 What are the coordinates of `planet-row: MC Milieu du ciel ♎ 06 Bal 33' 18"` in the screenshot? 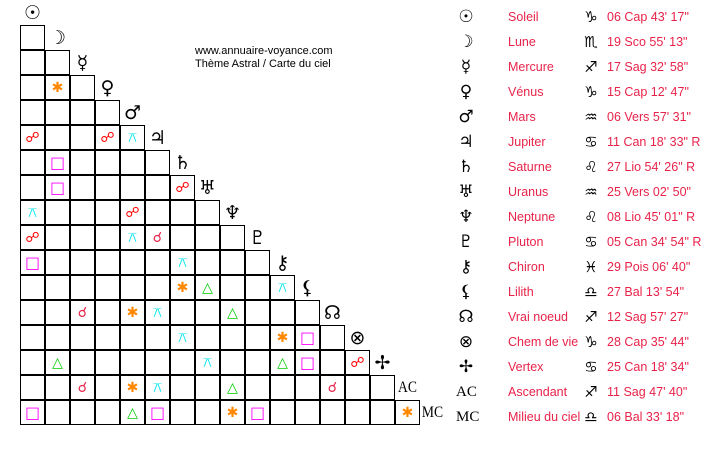 It's located at (577, 417).